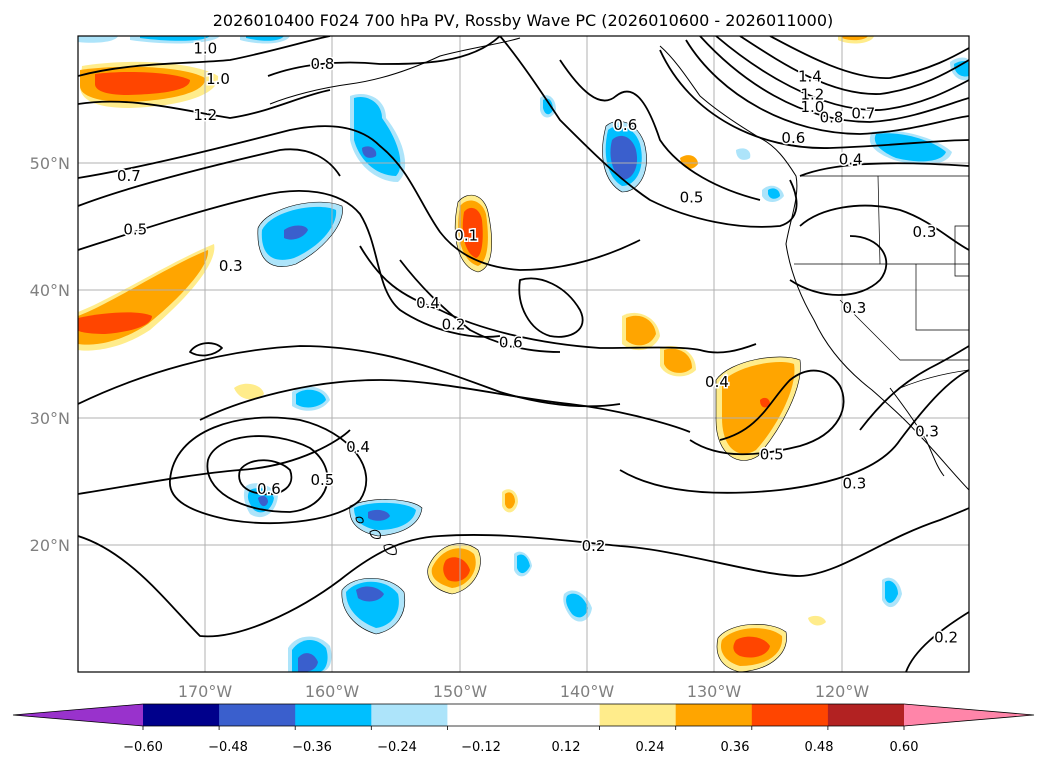 The width and height of the screenshot is (1047, 765). What do you see at coordinates (714, 691) in the screenshot?
I see `lon-label-130w: 130°W` at bounding box center [714, 691].